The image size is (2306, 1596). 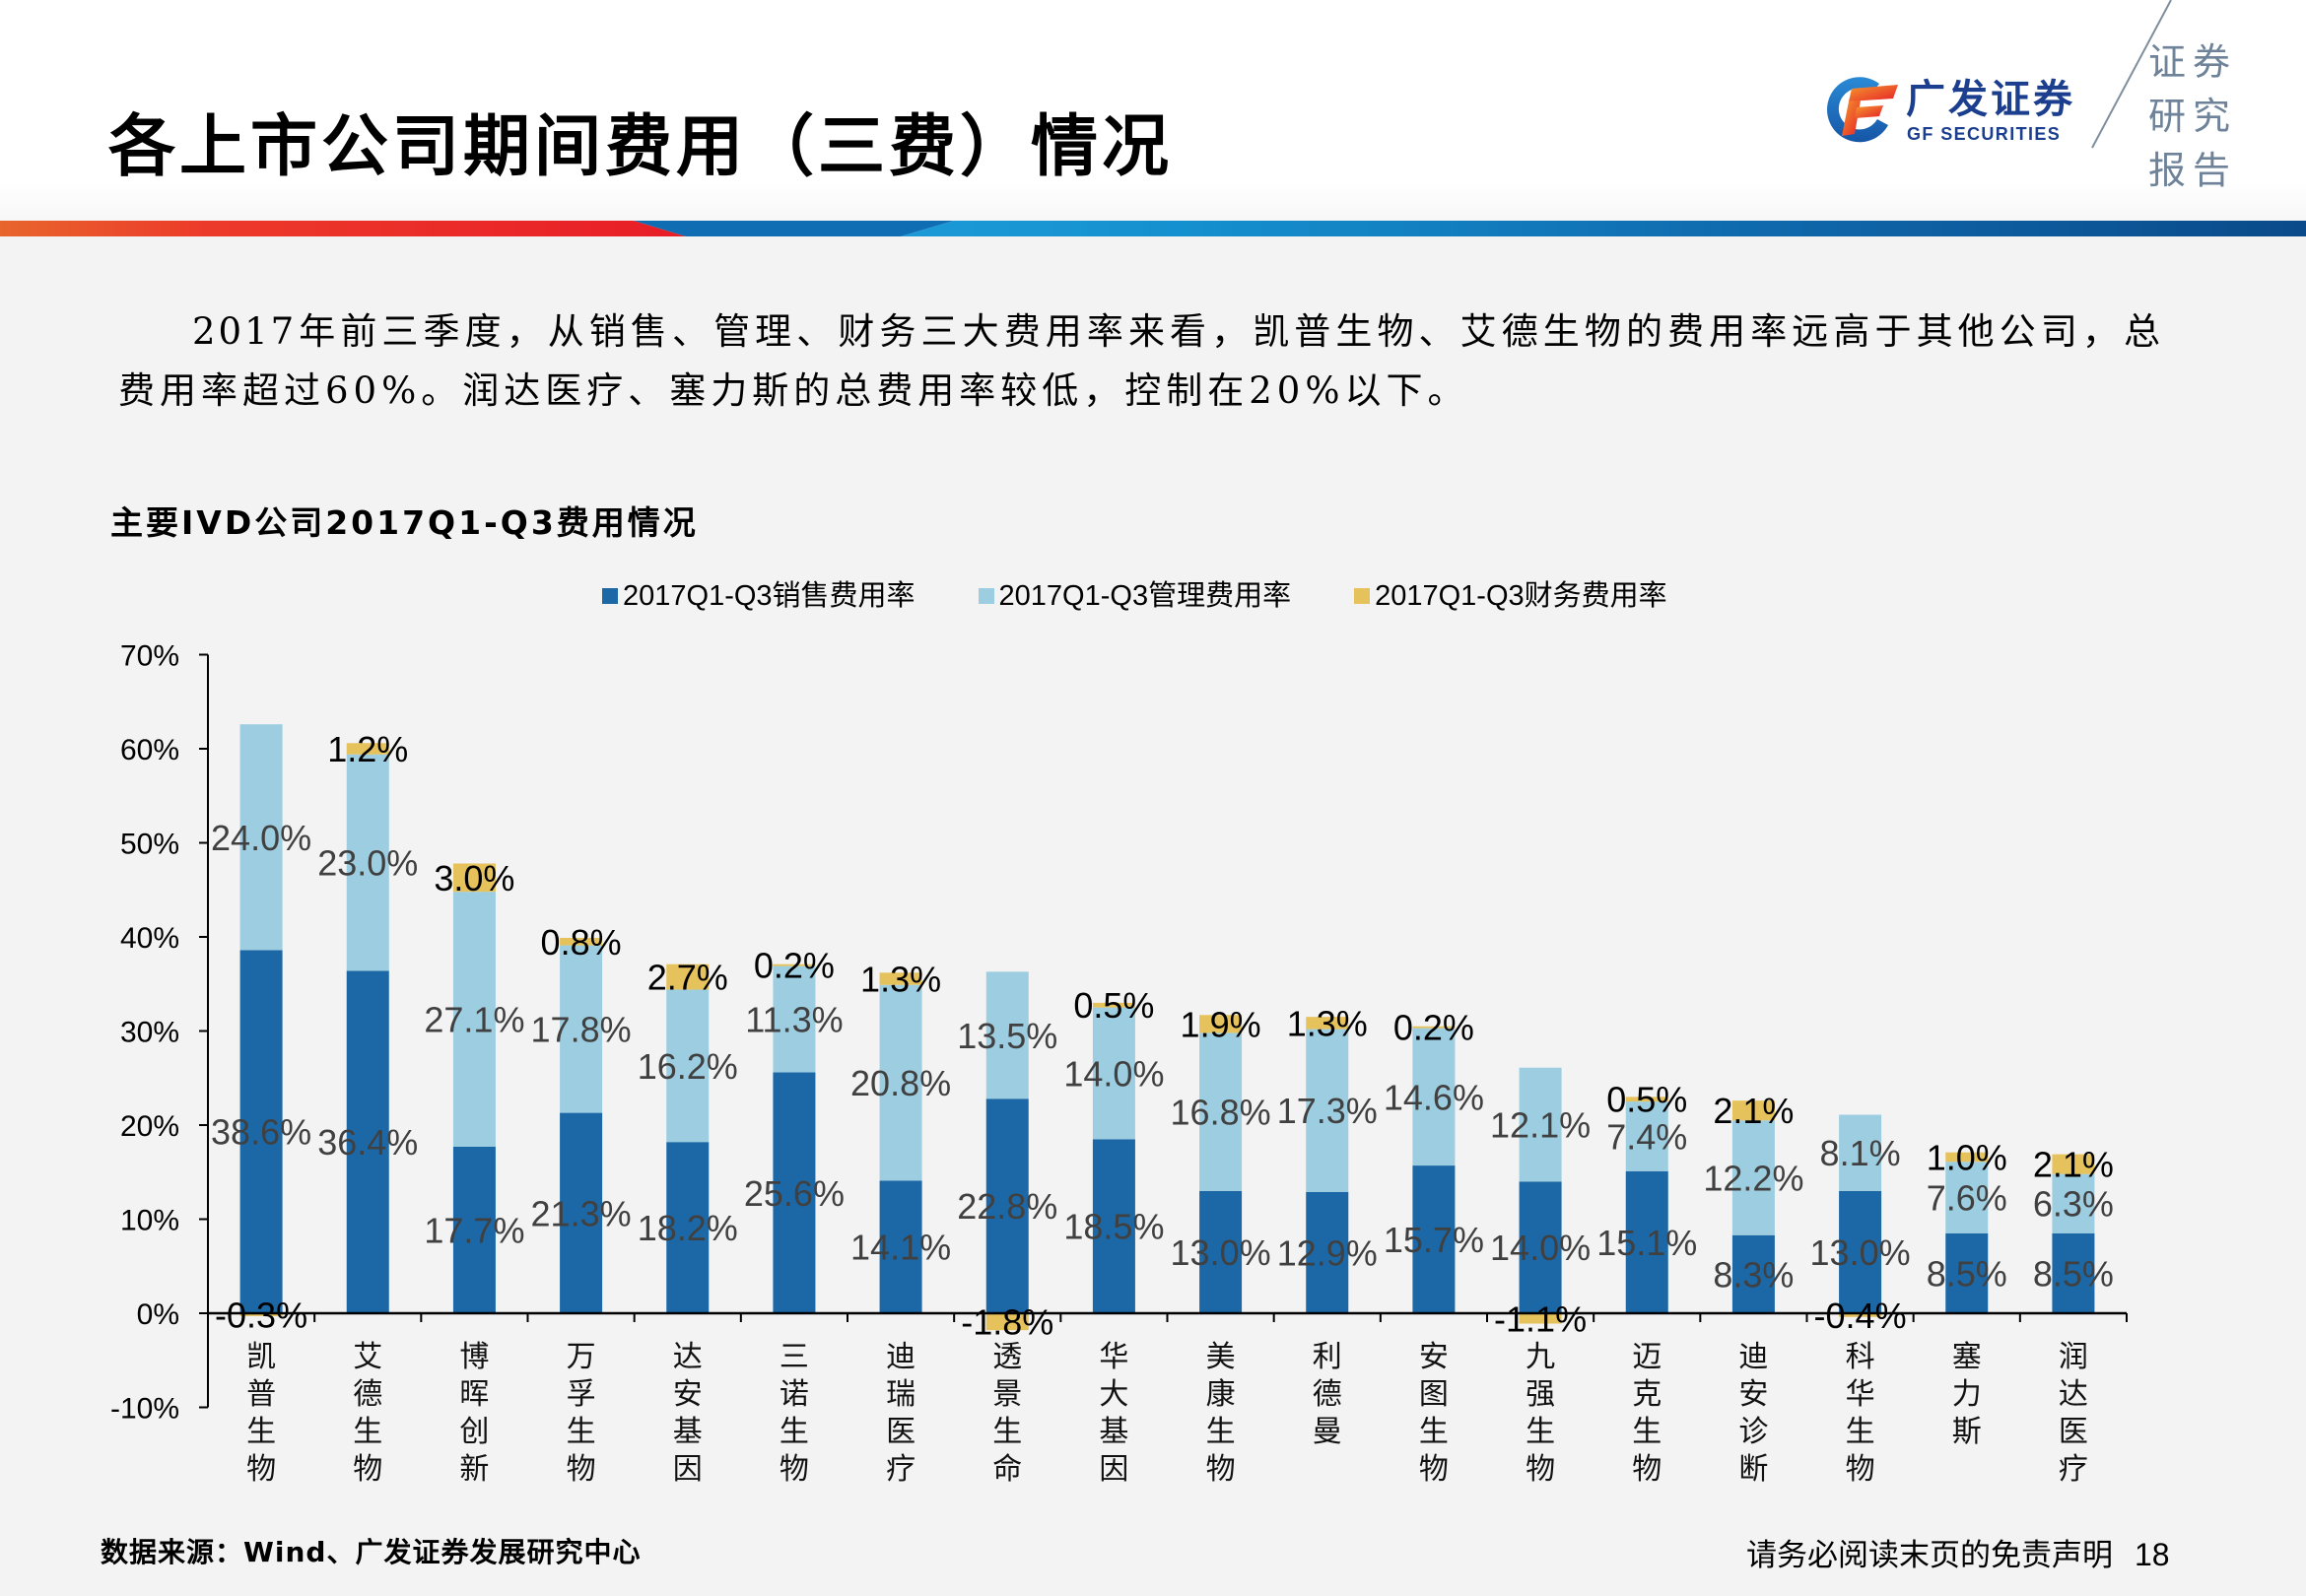 I want to click on gf-securities-logo-icon, so click(x=1863, y=110).